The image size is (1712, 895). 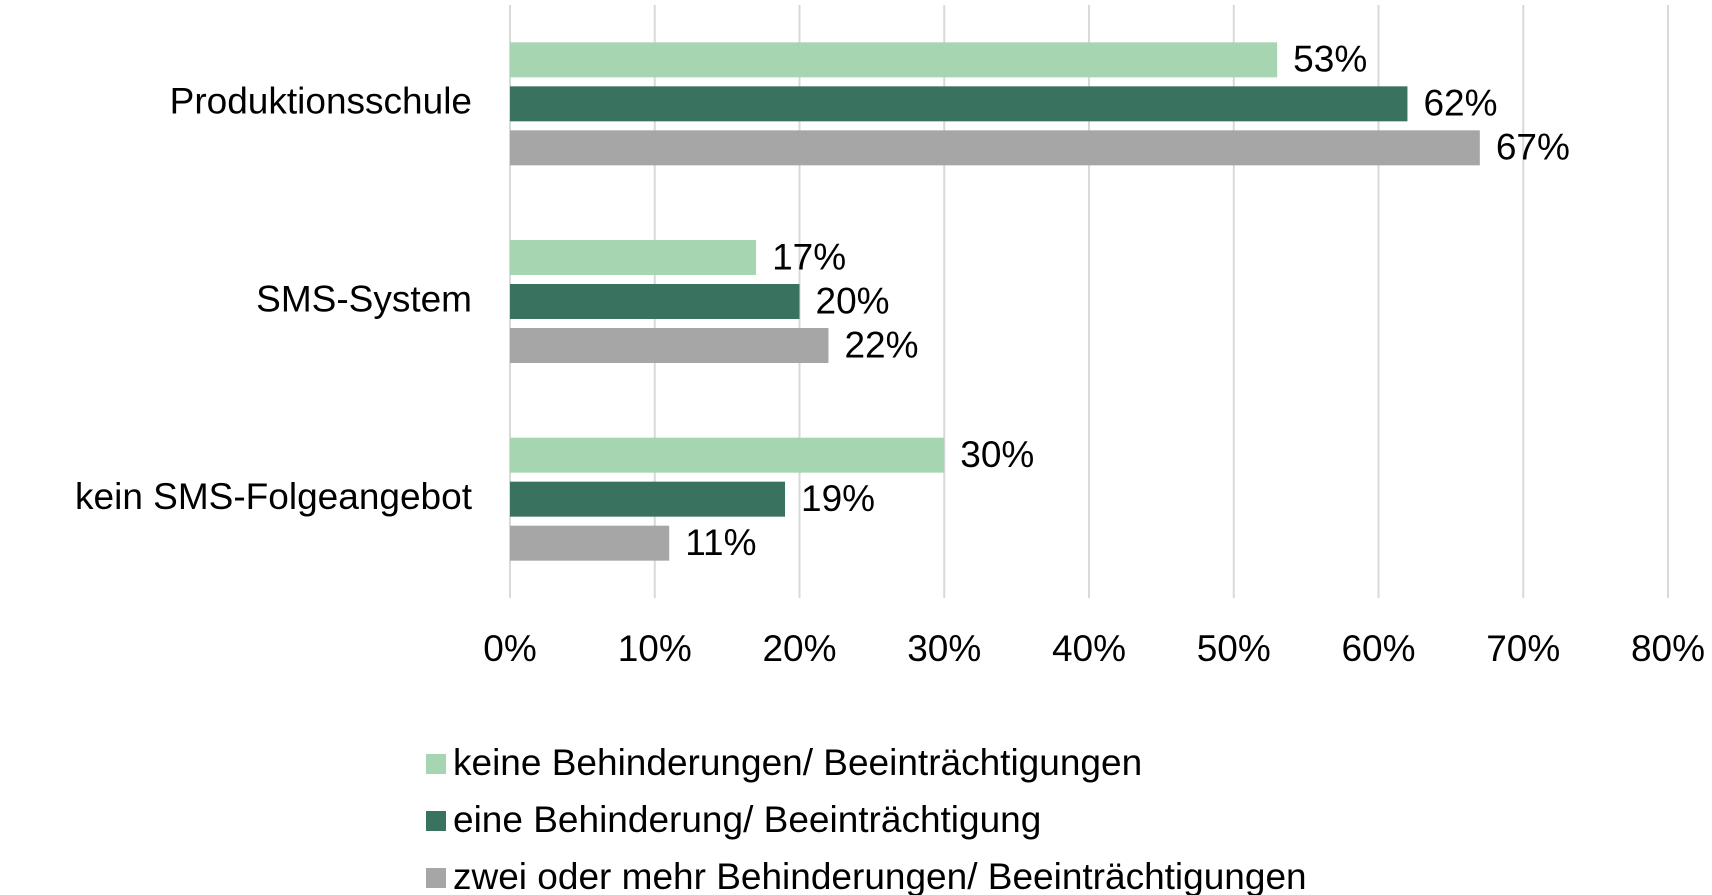 What do you see at coordinates (747, 819) in the screenshot?
I see `legend-label: eine Behinderung/ Beeinträchtigung` at bounding box center [747, 819].